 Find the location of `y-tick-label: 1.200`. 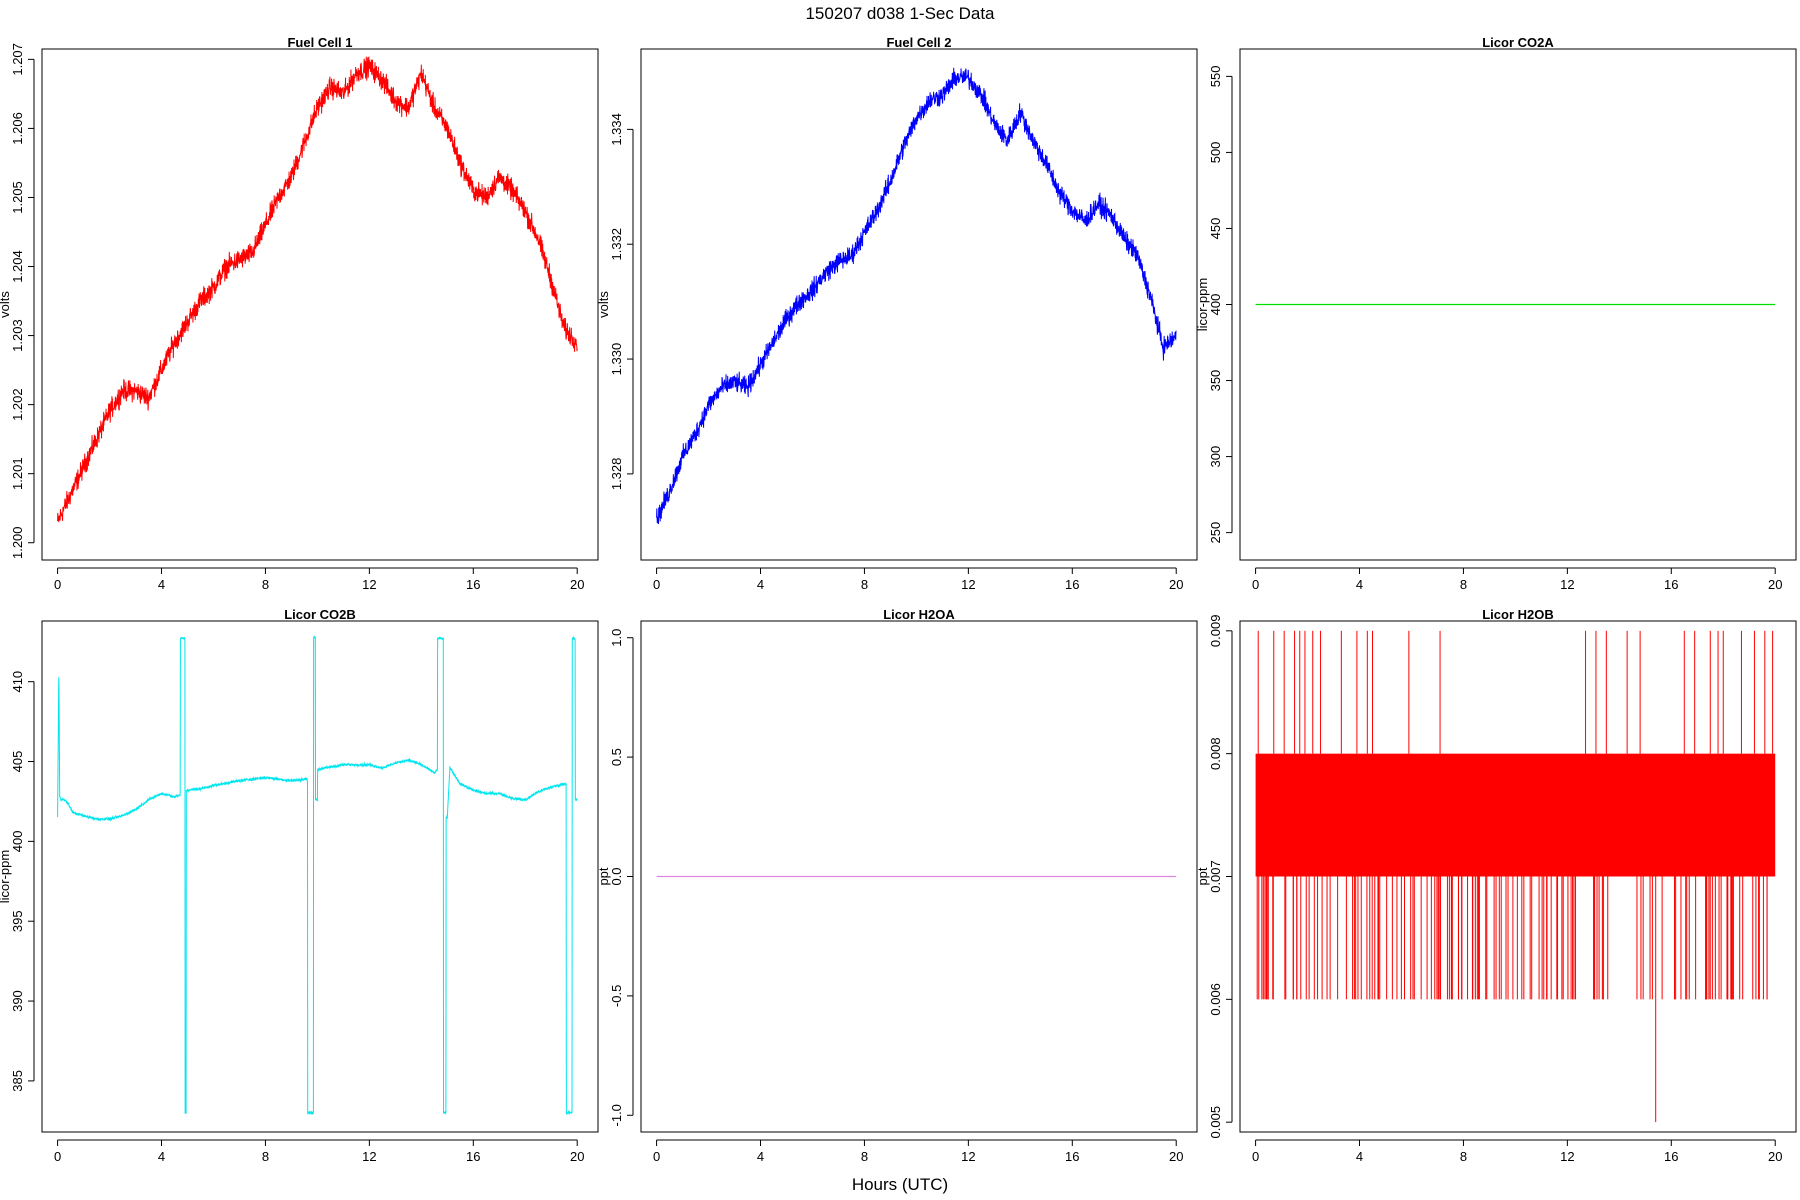

y-tick-label: 1.200 is located at coordinates (17, 542).